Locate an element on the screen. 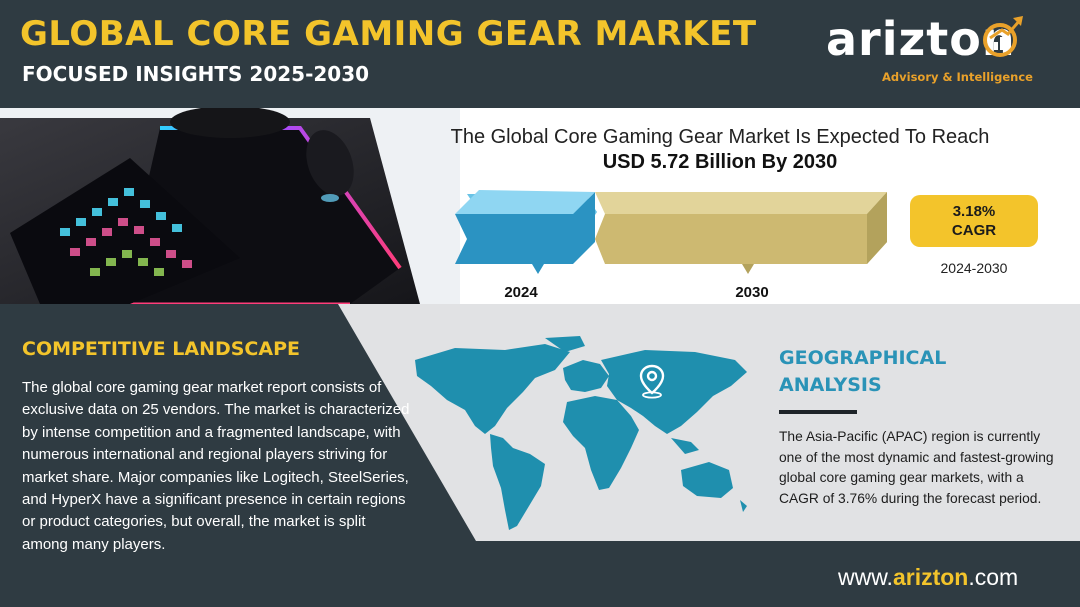  logo-tagline: Advisory & Intelligence is located at coordinates (957, 77).